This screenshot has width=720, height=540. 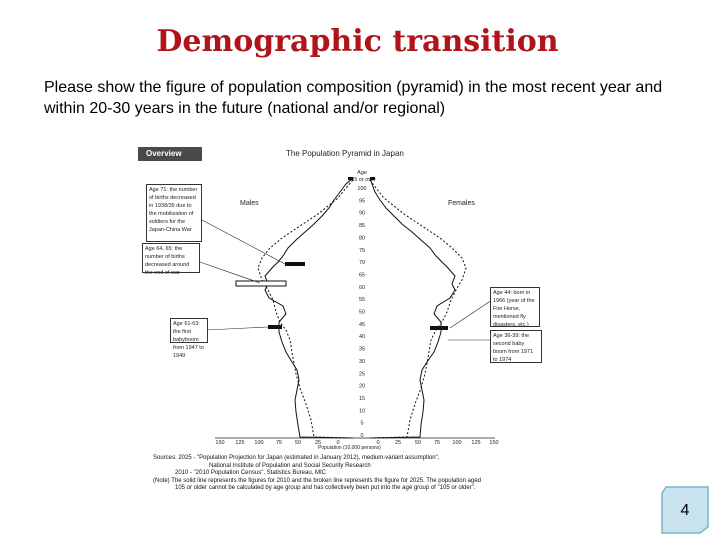 I want to click on age61-marker, so click(x=275, y=327).